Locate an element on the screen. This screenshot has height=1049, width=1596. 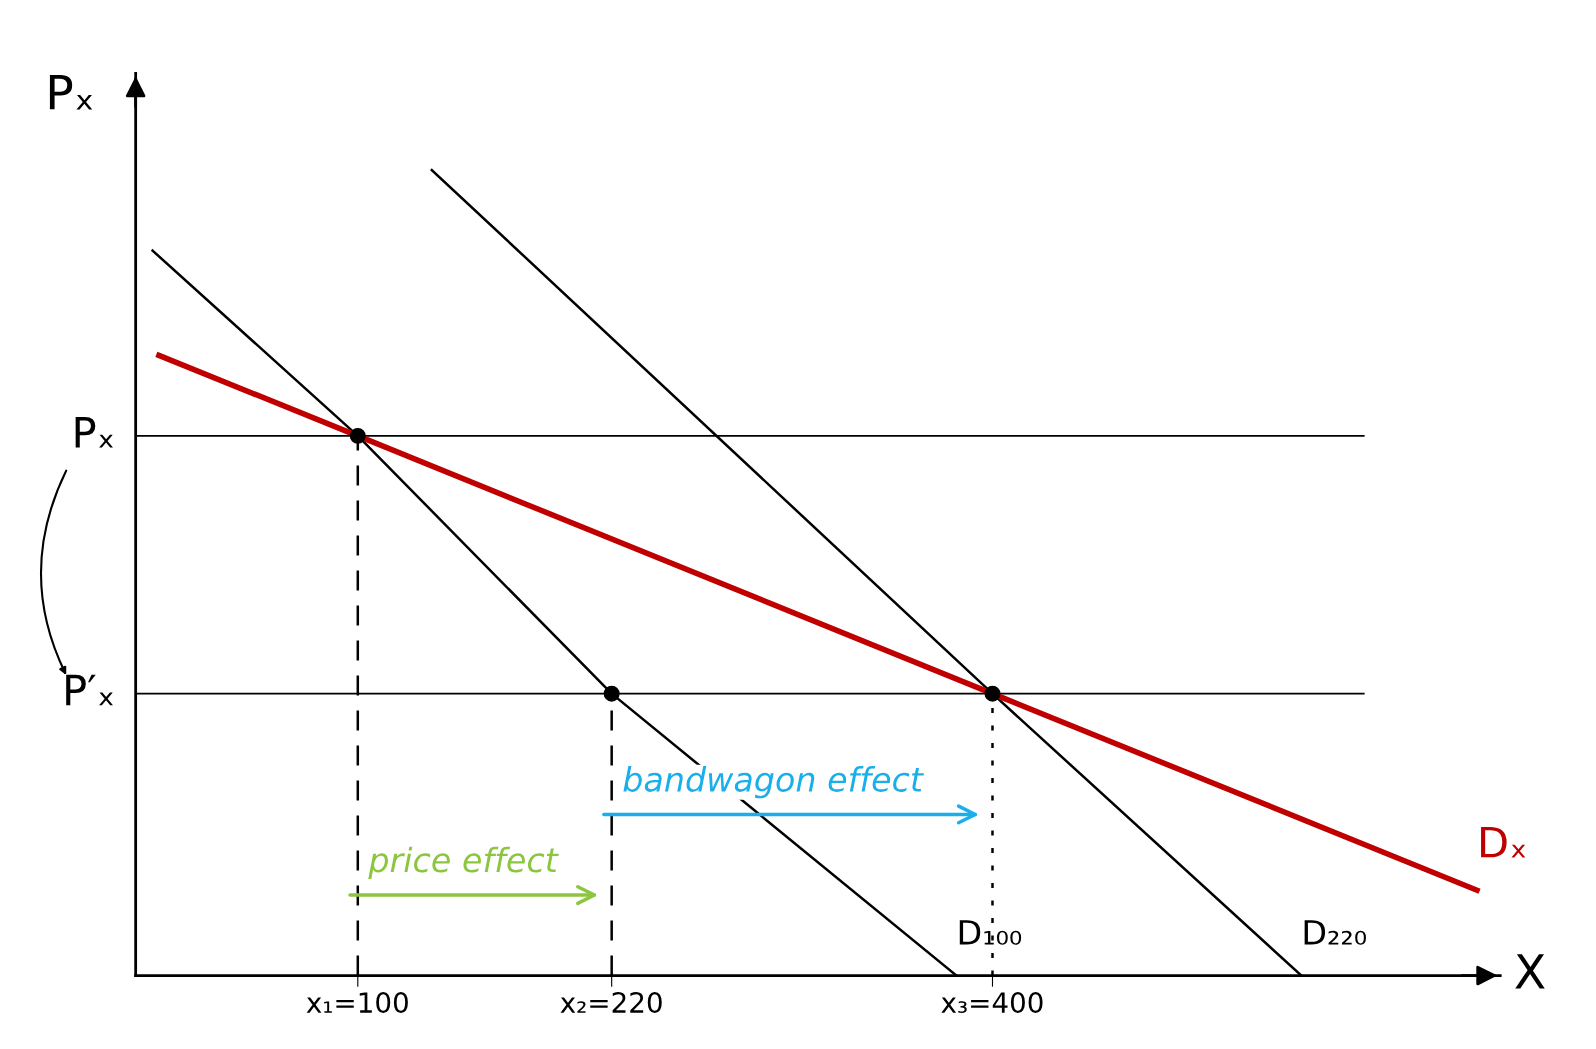
ref-line-label: P′ₓ is located at coordinates (89, 690).